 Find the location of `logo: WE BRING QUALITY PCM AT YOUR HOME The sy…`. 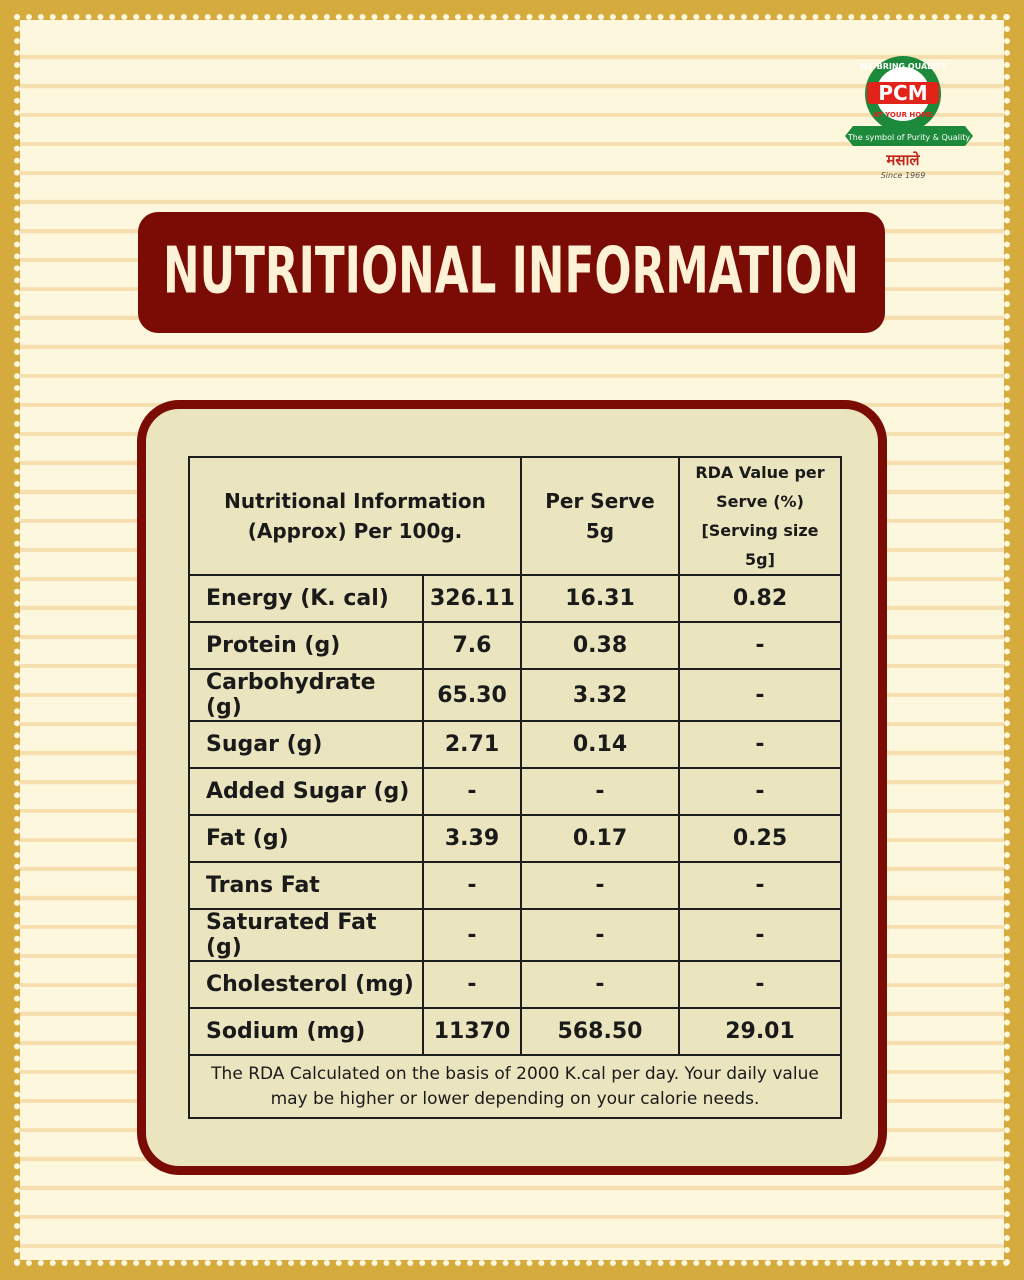

logo: WE BRING QUALITY PCM AT YOUR HOME The sy… is located at coordinates (909, 118).